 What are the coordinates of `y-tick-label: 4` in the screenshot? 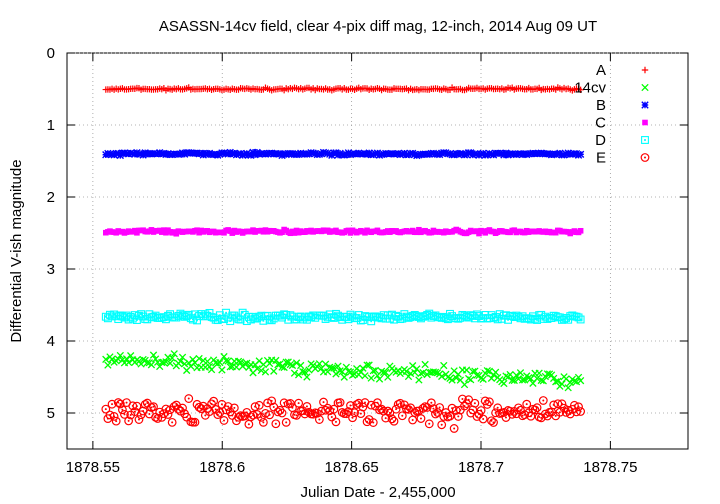 It's located at (51, 341).